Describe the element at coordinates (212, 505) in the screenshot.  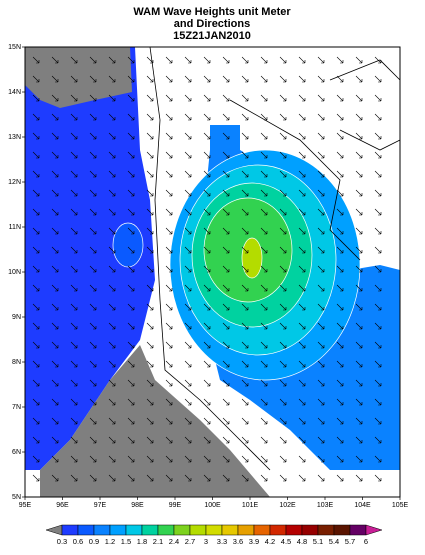
I see `x-tick-label: 100E` at that location.